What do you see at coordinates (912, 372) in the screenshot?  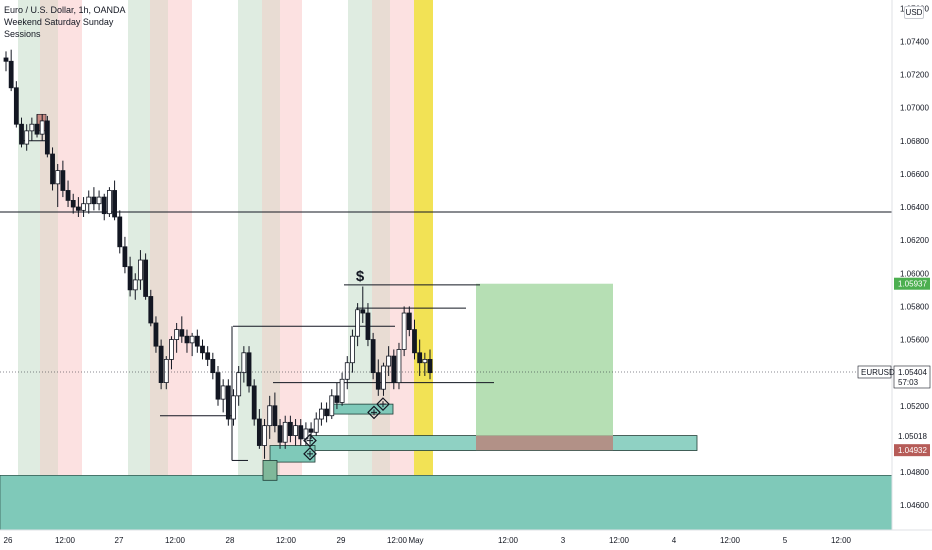 I see `price-label: 1.05404` at bounding box center [912, 372].